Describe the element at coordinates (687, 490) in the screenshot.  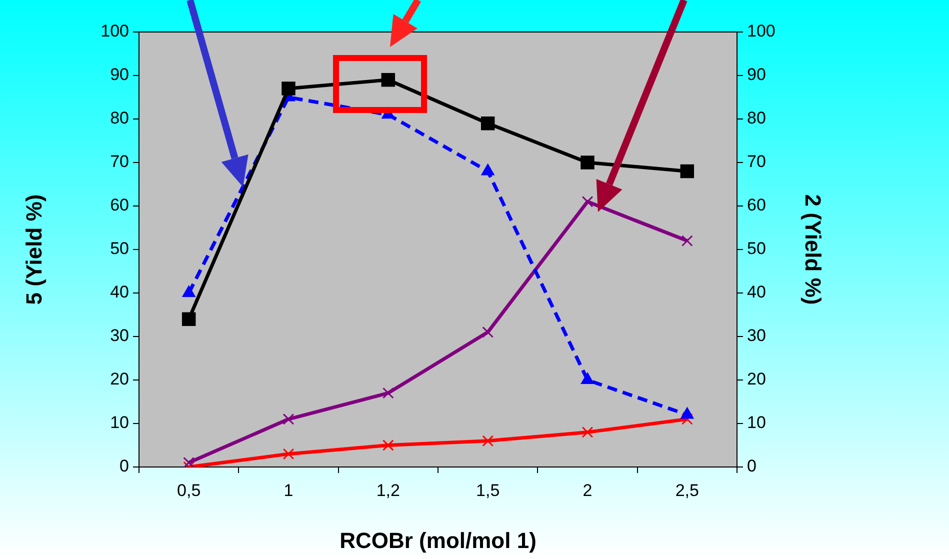
I see `x-tick-label: 2,5` at that location.